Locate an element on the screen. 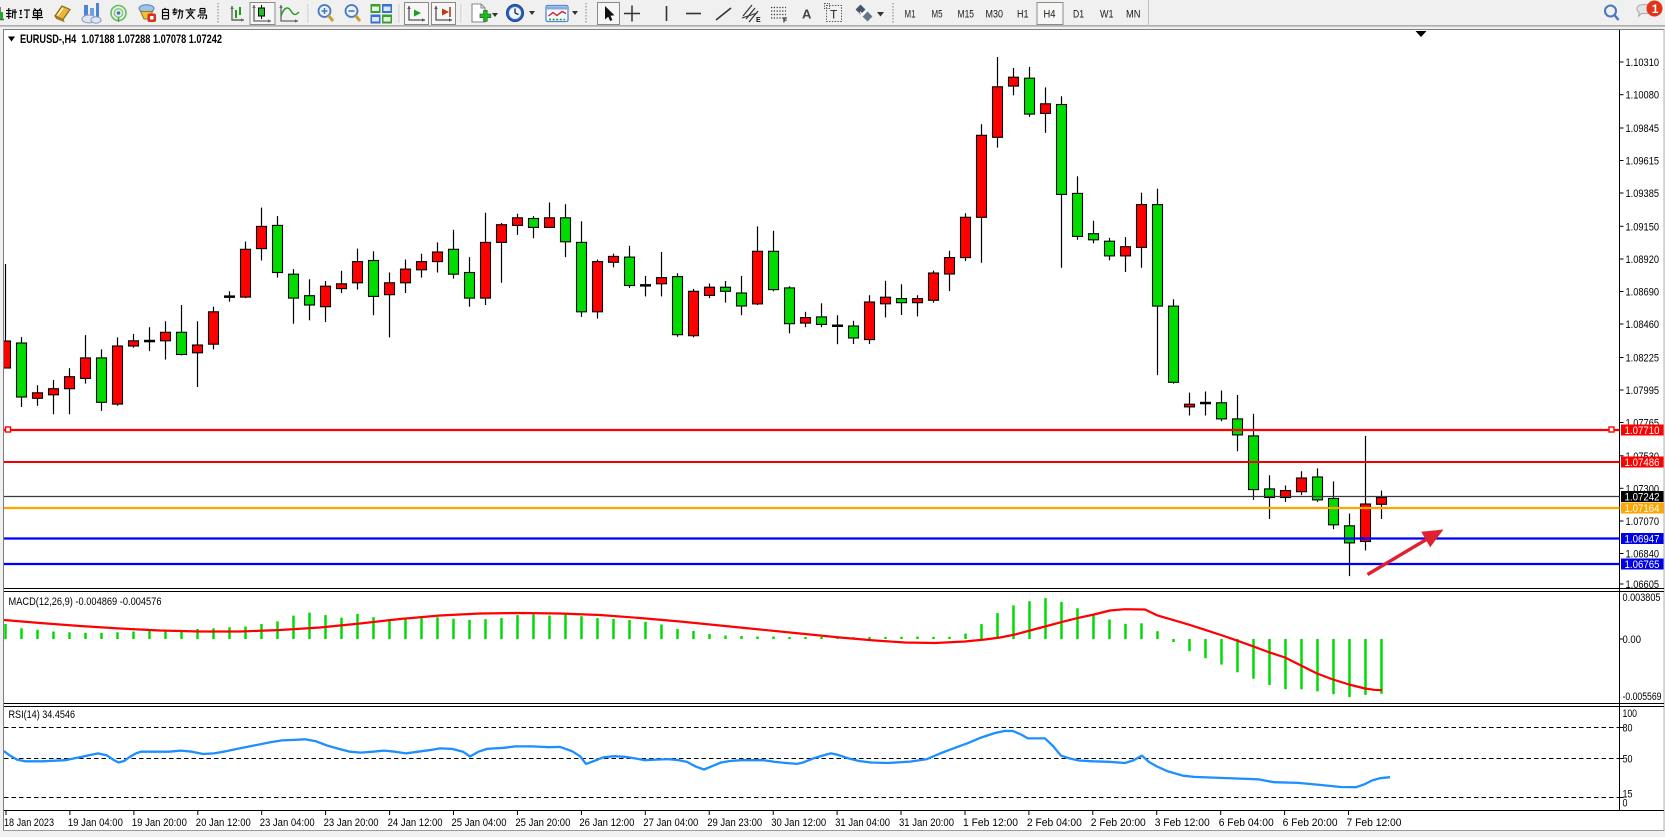 The height and width of the screenshot is (837, 1665). svg-text: 1.09150 is located at coordinates (1643, 227).